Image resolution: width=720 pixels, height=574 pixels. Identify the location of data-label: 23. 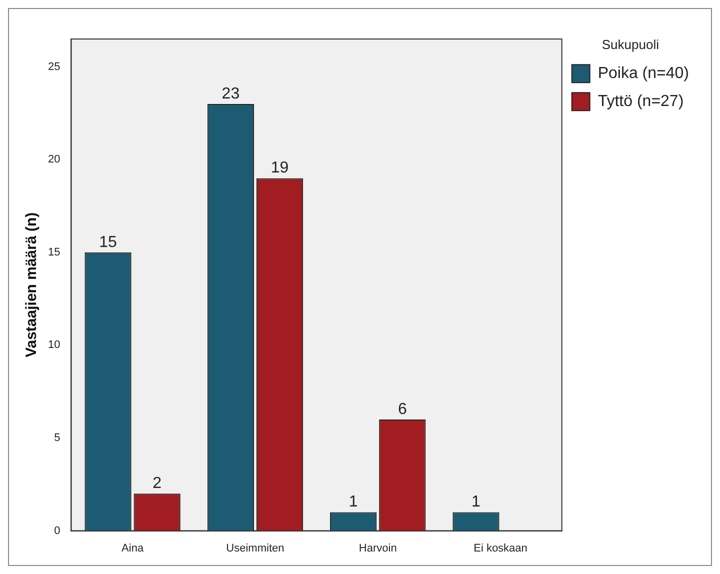
(231, 93).